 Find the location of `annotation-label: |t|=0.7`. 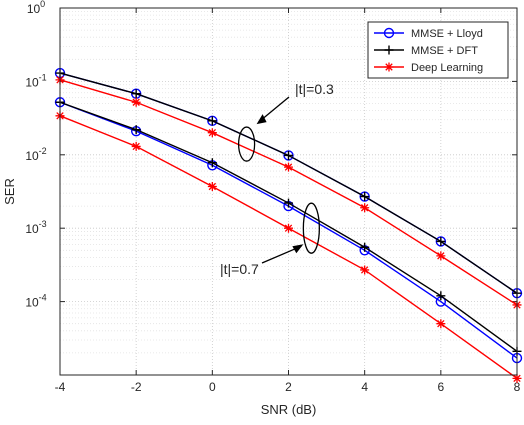

annotation-label: |t|=0.7 is located at coordinates (239, 269).